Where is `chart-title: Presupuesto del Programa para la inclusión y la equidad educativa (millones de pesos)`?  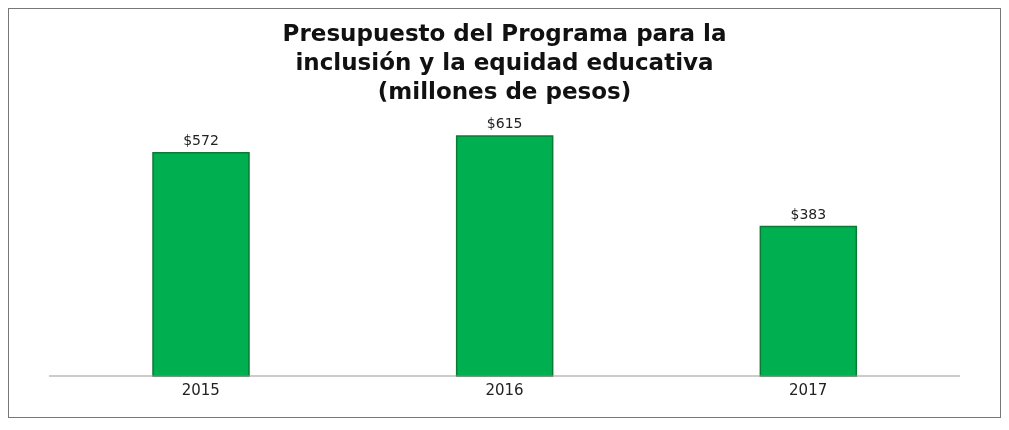
chart-title: Presupuesto del Programa para la inclusión y la equidad educativa (millones de pesos) is located at coordinates (504, 62).